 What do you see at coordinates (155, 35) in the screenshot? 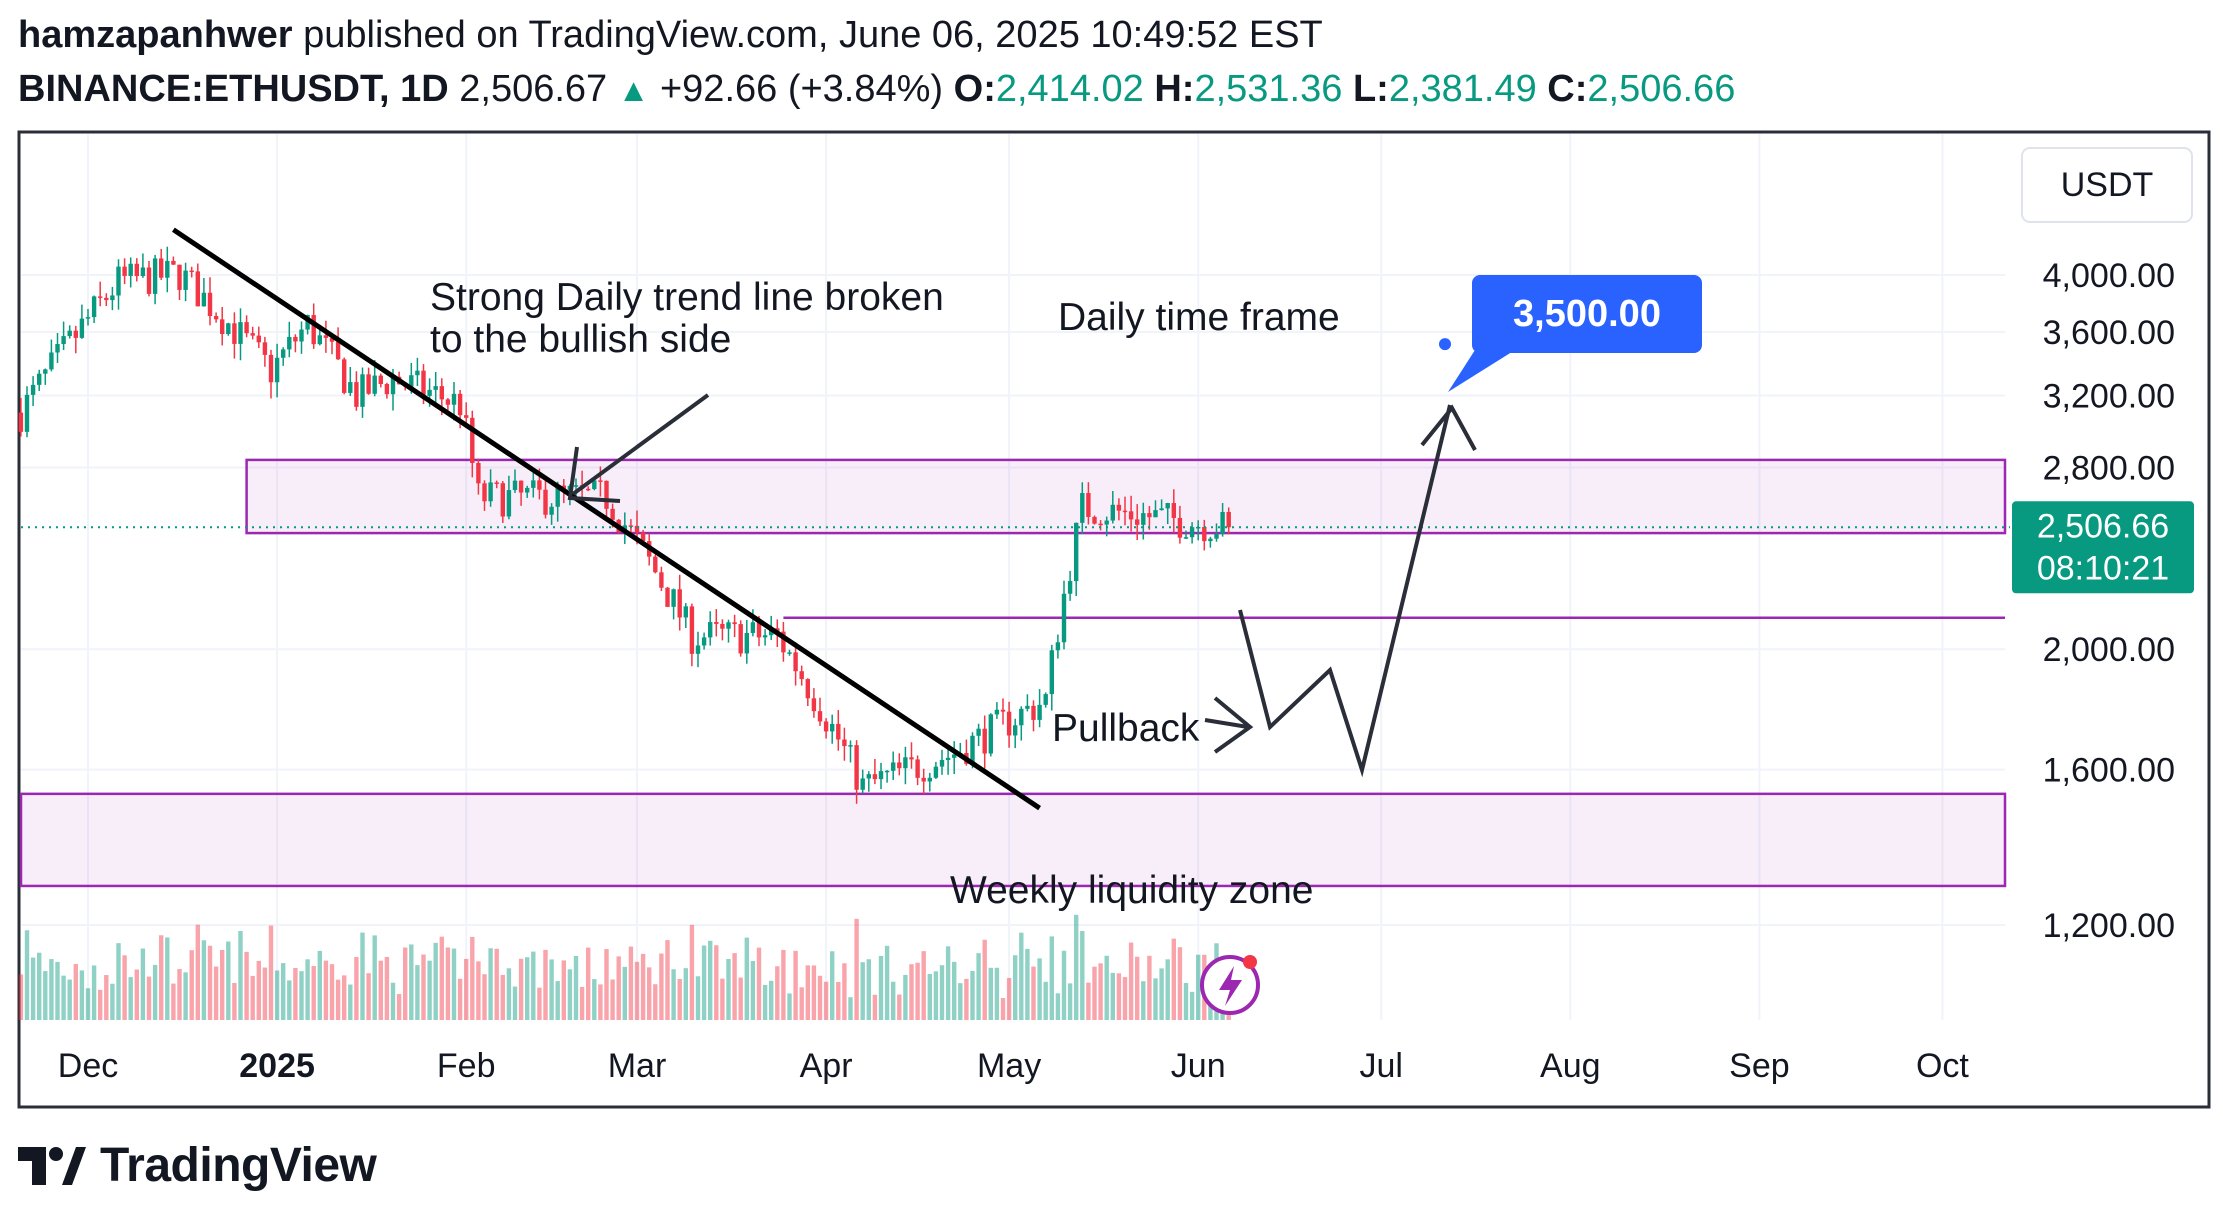
I see `author-name: hamzapanhwer` at bounding box center [155, 35].